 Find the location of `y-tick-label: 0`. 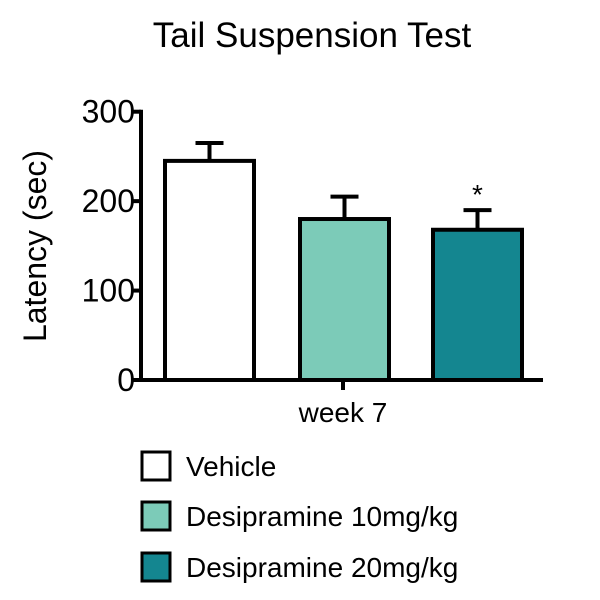

y-tick-label: 0 is located at coordinates (126, 380).